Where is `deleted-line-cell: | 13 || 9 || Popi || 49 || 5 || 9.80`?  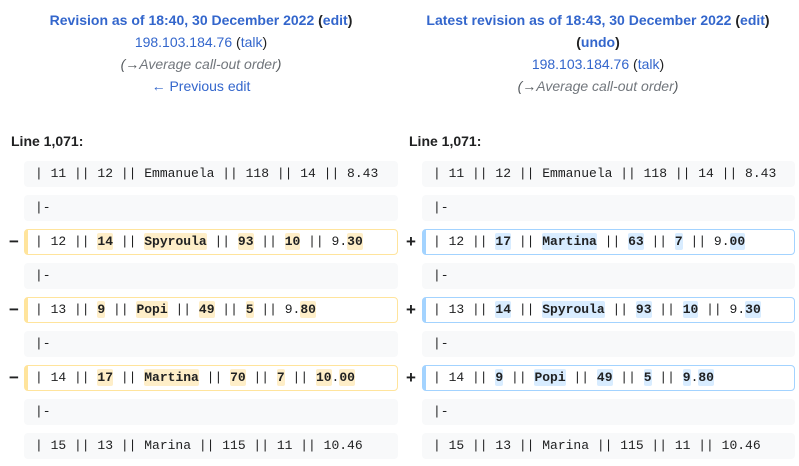 deleted-line-cell: | 13 || 9 || Popi || 49 || 5 || 9.80 is located at coordinates (211, 310).